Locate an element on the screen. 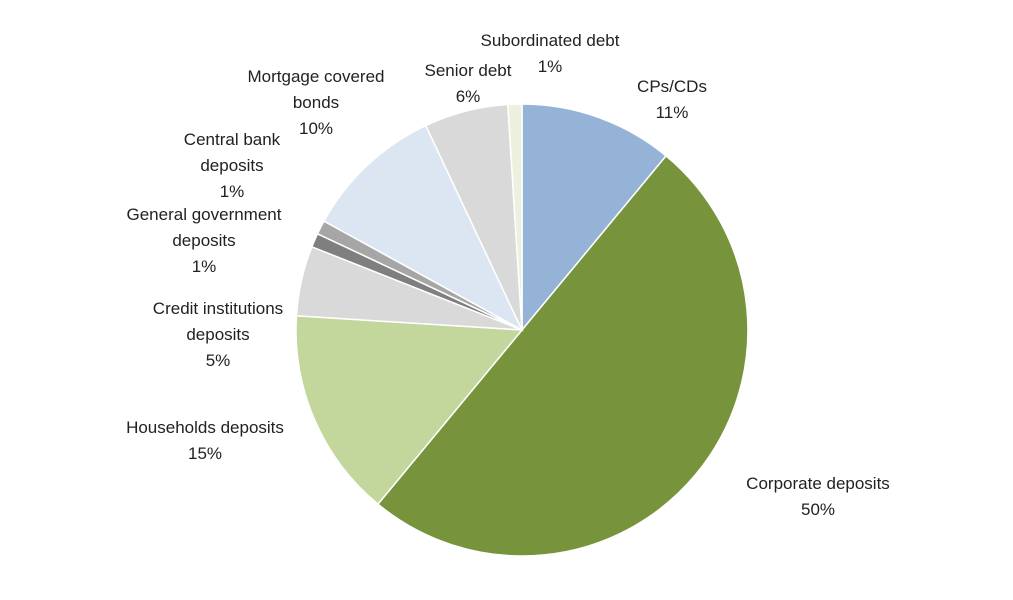  value-label: 11% is located at coordinates (672, 112).